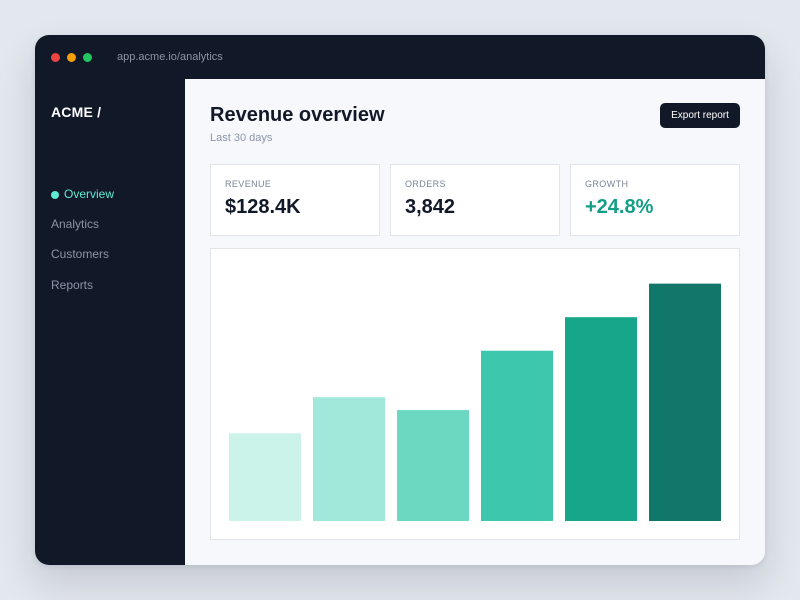  I want to click on sidebar-item-overview: Overview, so click(82, 194).